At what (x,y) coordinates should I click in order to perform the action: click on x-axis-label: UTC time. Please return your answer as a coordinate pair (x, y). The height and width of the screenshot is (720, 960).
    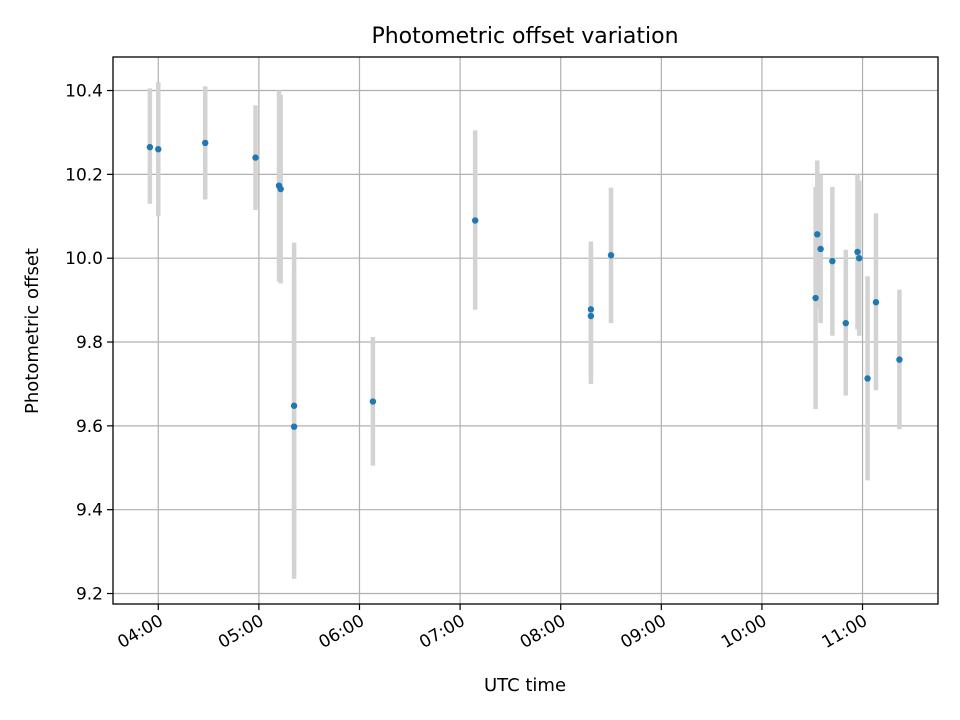
    Looking at the image, I should click on (525, 685).